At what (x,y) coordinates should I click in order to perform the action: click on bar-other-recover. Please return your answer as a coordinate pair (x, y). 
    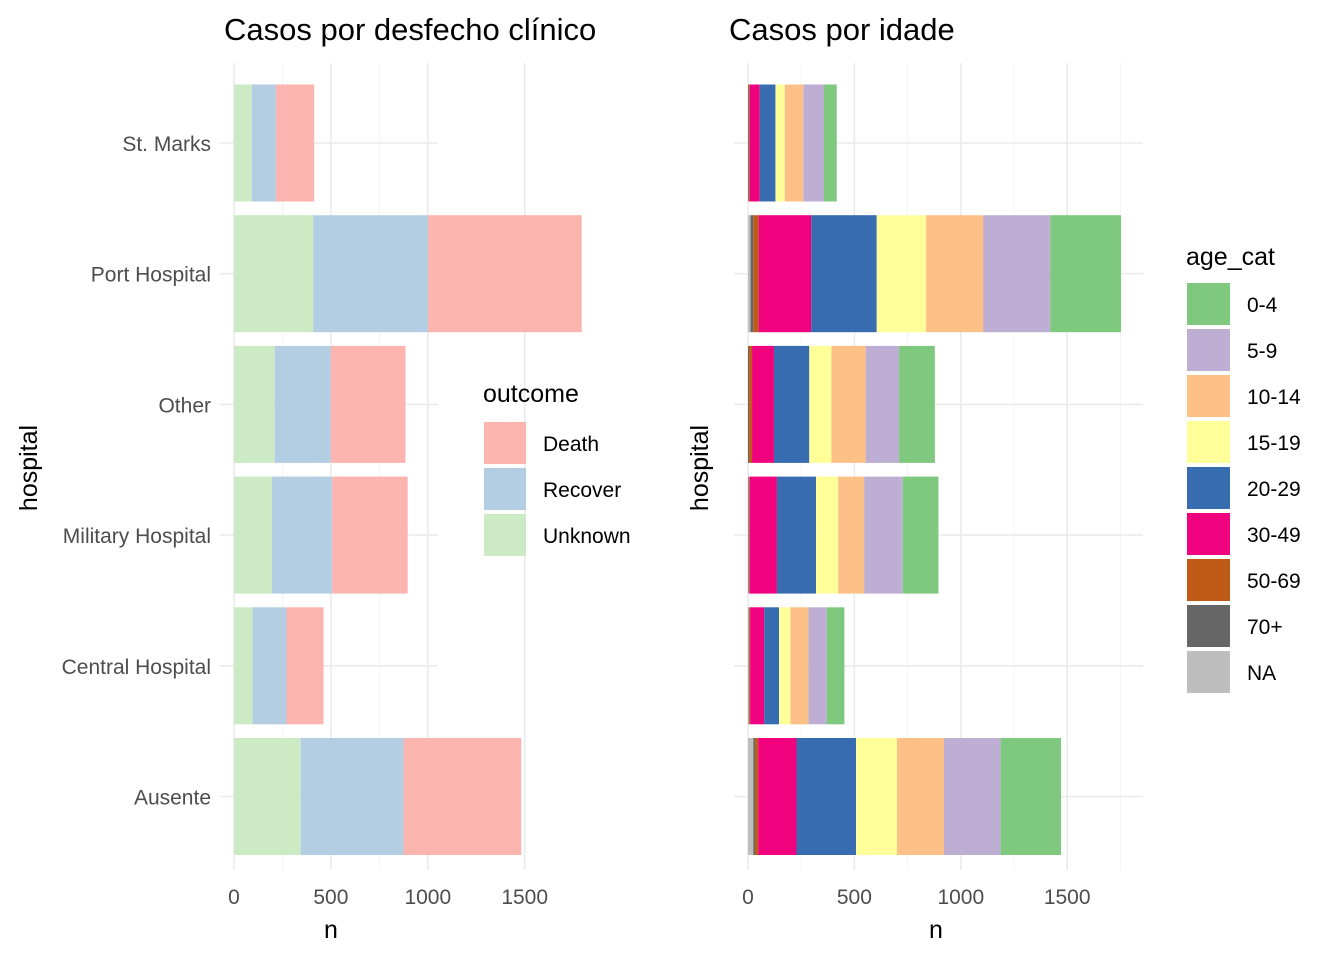
    Looking at the image, I should click on (302, 404).